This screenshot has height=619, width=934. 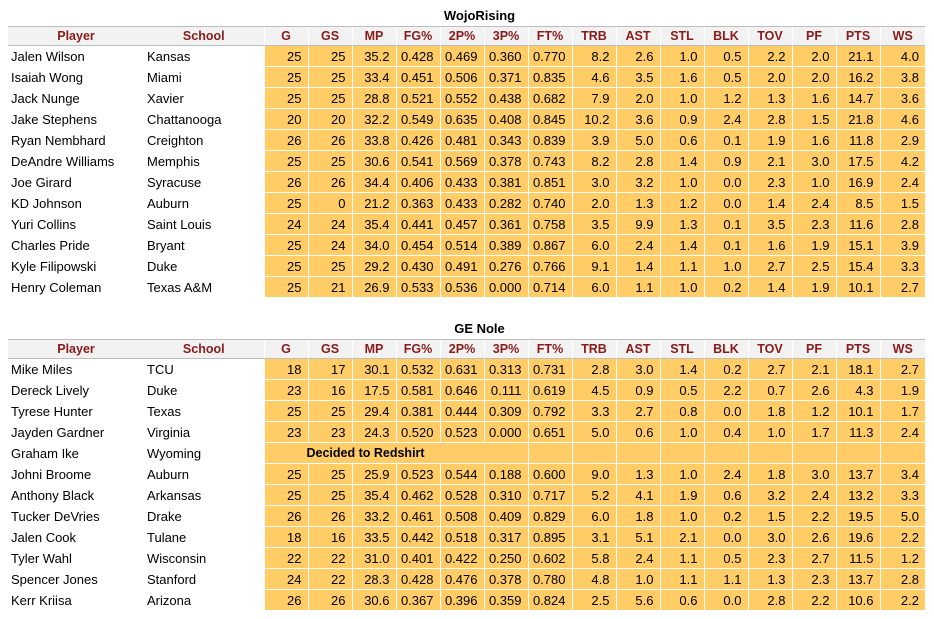 I want to click on stat-cell: 28.3, so click(x=373, y=579).